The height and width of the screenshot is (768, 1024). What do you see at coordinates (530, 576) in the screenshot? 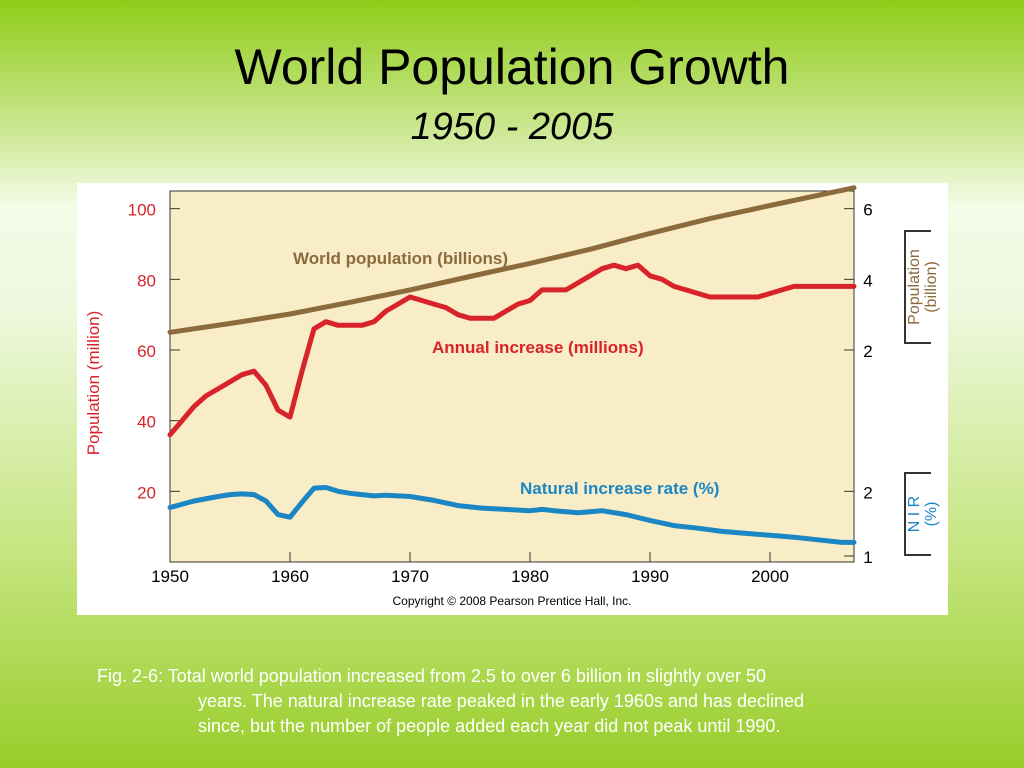
I see `x-axis-tick-label: 1980` at bounding box center [530, 576].